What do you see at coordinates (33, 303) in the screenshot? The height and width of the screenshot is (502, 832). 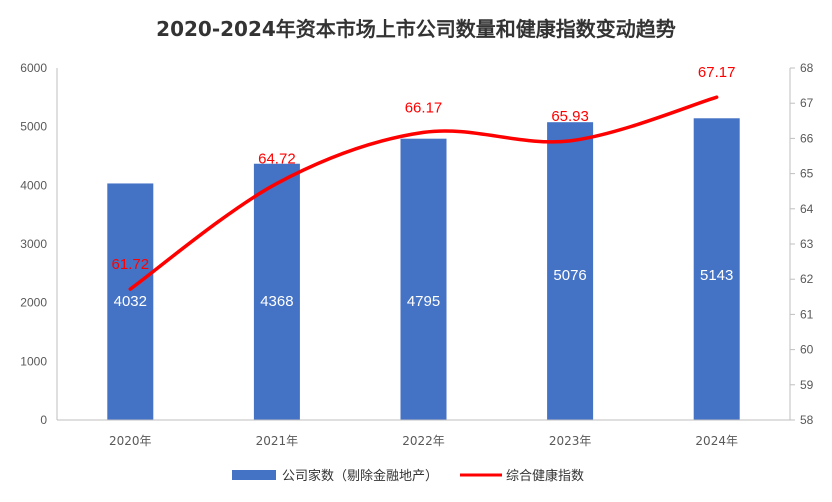 I see `left-tick-label: 2000` at bounding box center [33, 303].